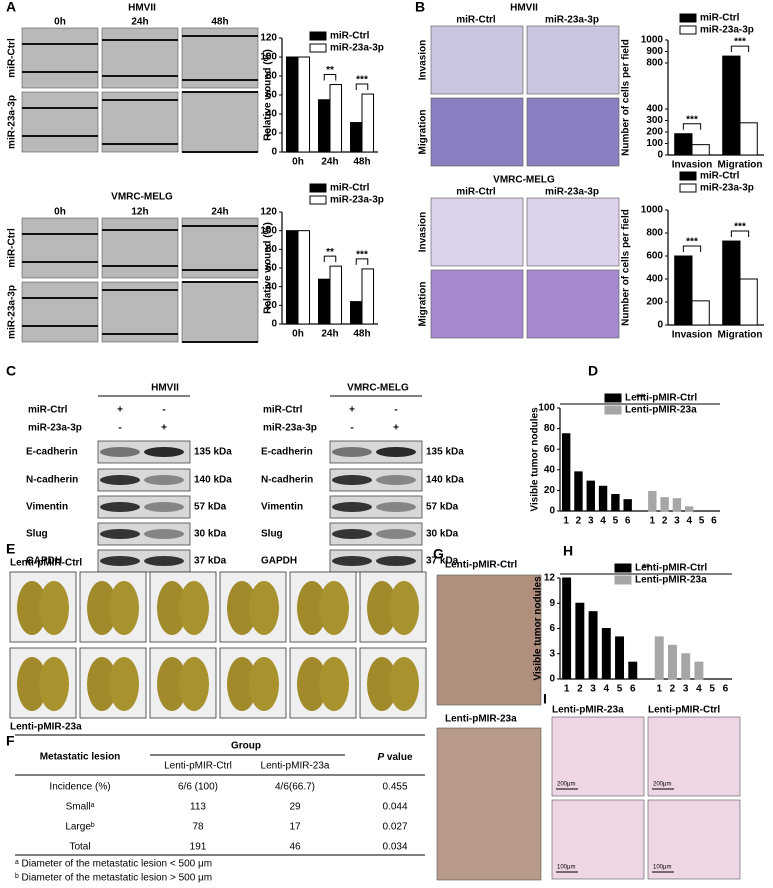 This screenshot has width=773, height=888. What do you see at coordinates (438, 554) in the screenshot?
I see `panel-letter: G` at bounding box center [438, 554].